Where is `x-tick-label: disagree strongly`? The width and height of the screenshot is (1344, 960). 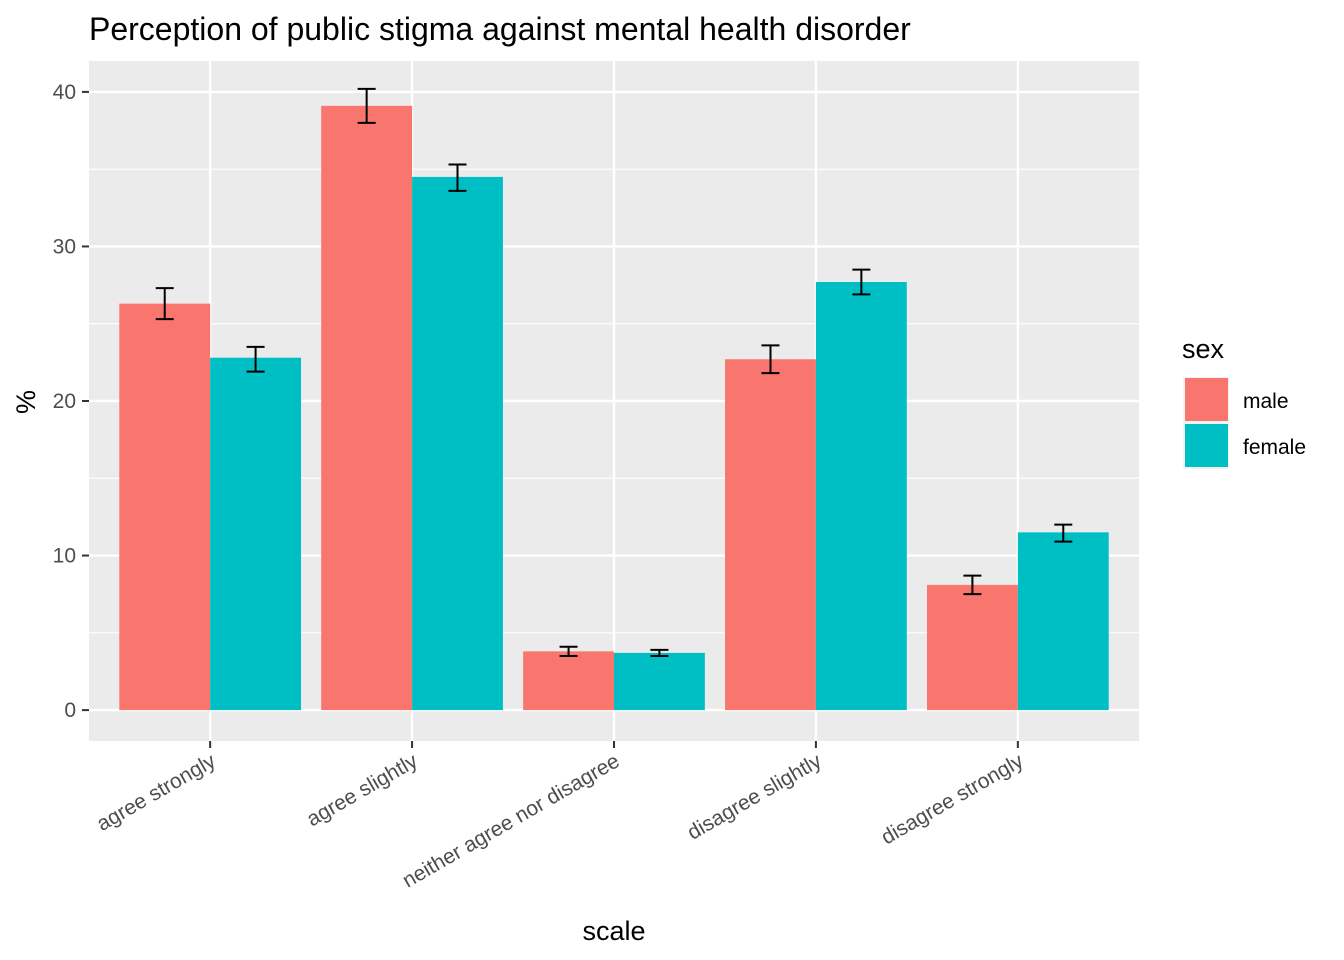
x-tick-label: disagree strongly is located at coordinates (952, 799).